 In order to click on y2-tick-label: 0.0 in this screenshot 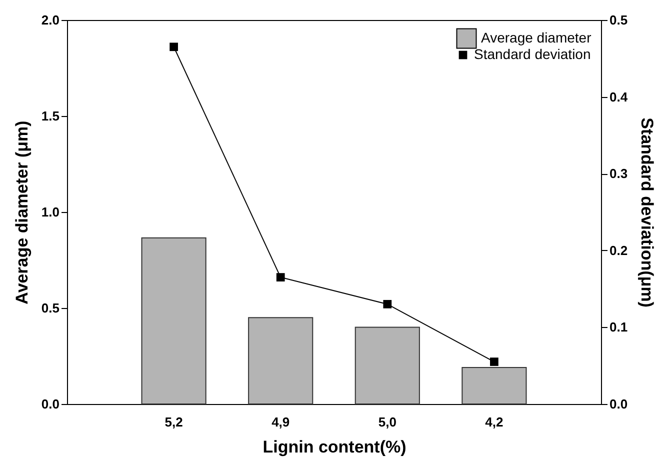, I will do `click(619, 404)`.